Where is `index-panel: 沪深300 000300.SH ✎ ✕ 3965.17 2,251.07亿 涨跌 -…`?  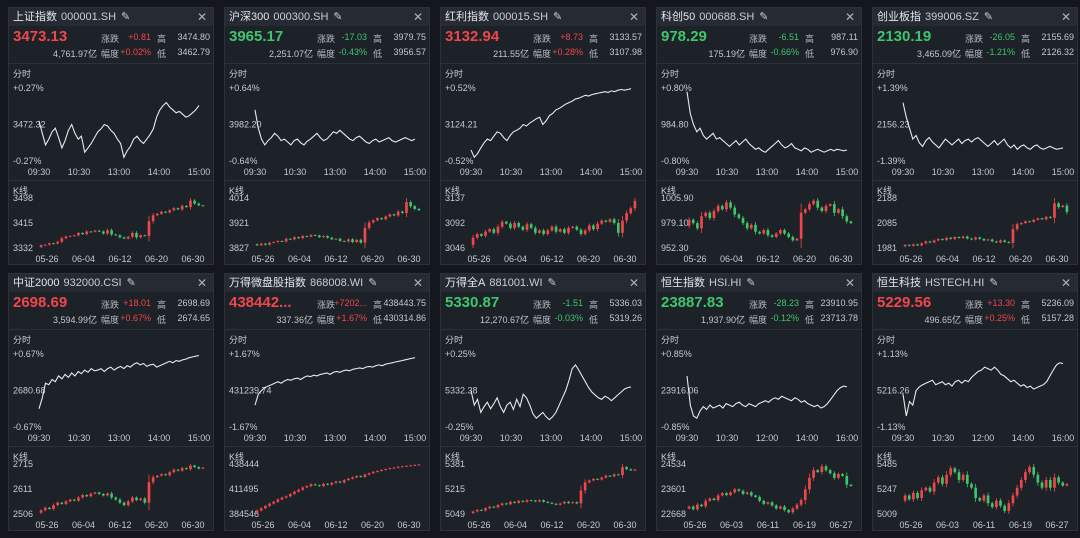
index-panel: 沪深300 000300.SH ✎ ✕ 3965.17 2,251.07亿 涨跌 -… is located at coordinates (327, 136).